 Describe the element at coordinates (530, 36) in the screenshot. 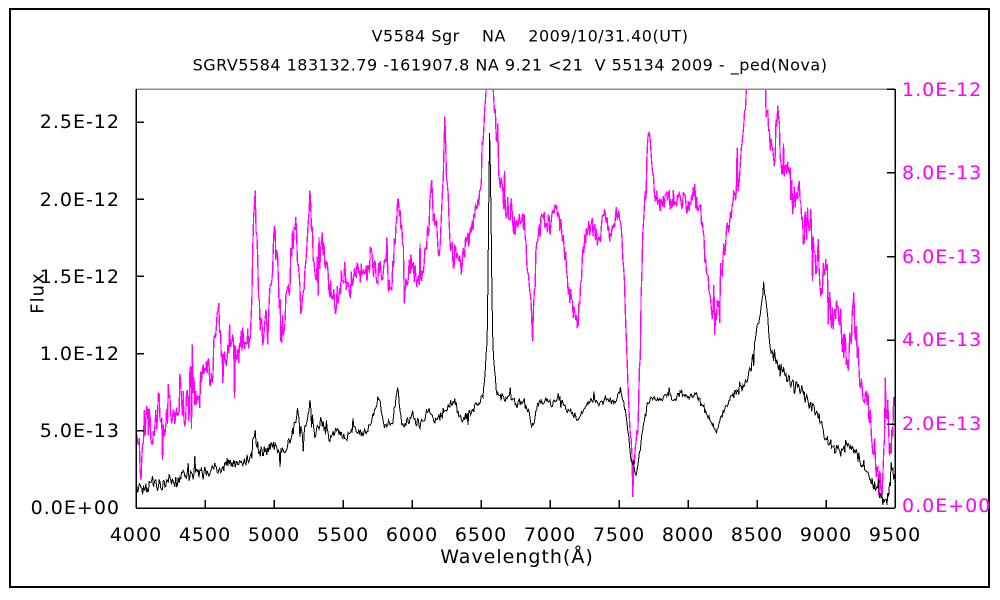

I see `chart-title-line1: V5584 Sgr NA 2009/10/31.40(UT)` at that location.